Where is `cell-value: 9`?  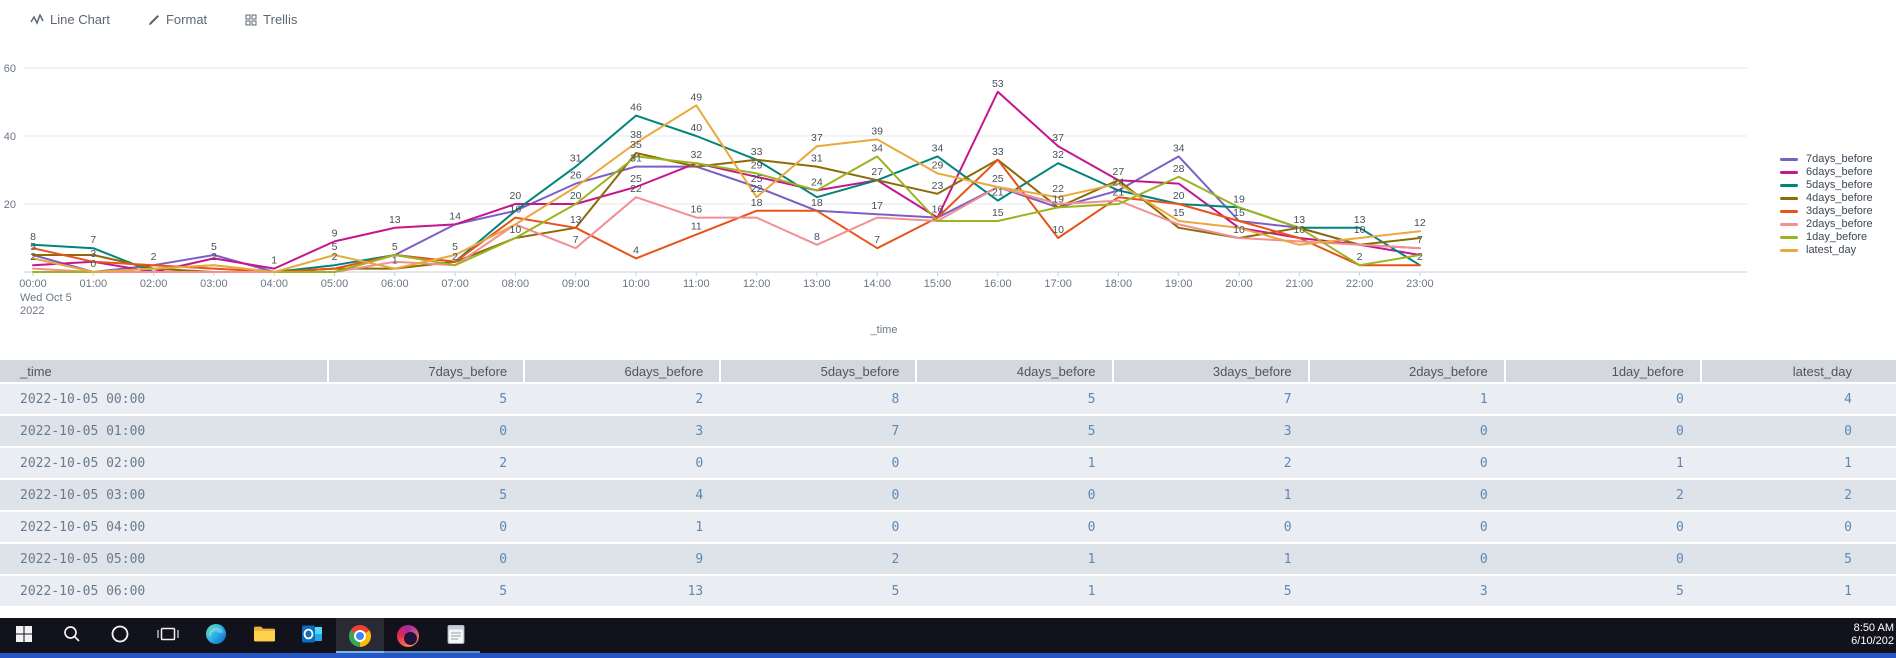
cell-value: 9 is located at coordinates (621, 559).